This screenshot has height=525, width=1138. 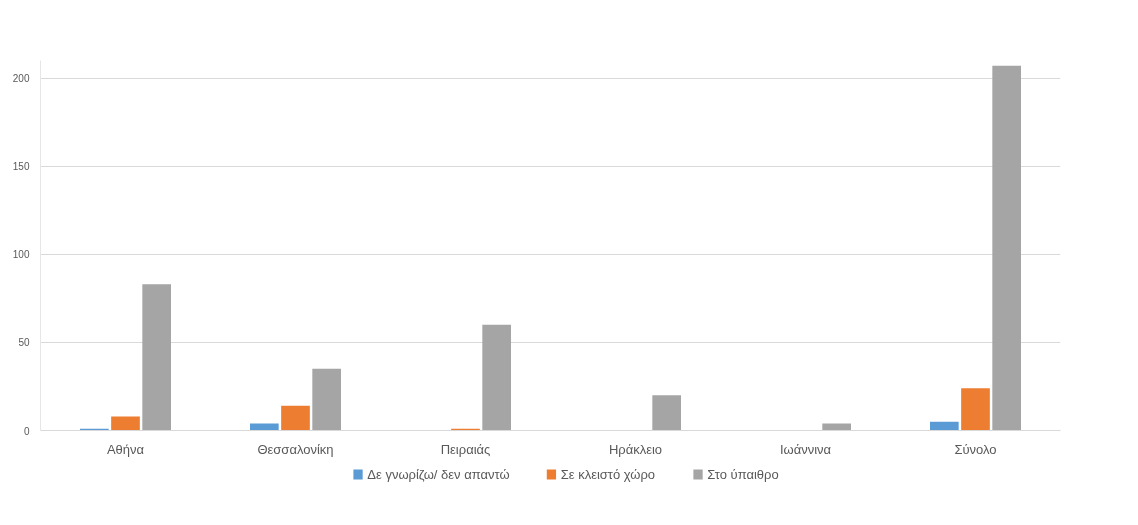 I want to click on x-tick-label: Αθήνα, so click(x=125, y=449).